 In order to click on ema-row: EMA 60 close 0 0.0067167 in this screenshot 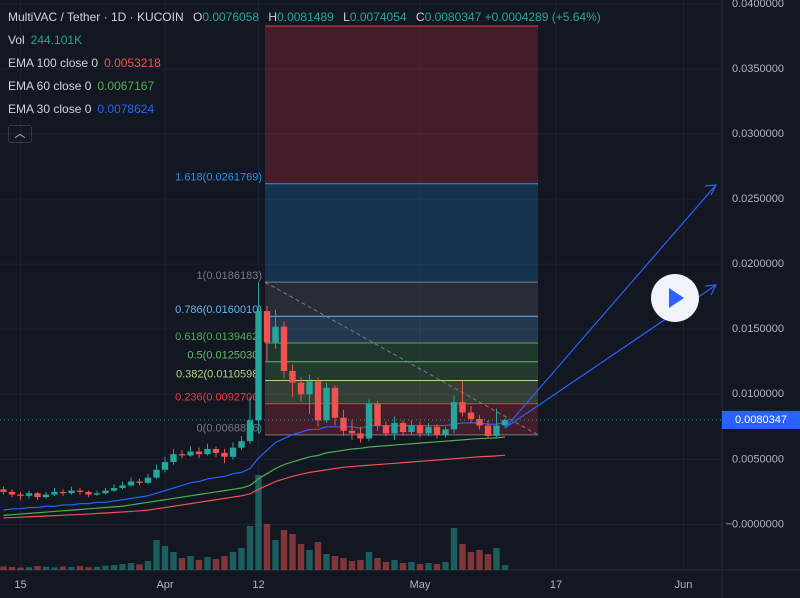, I will do `click(304, 86)`.